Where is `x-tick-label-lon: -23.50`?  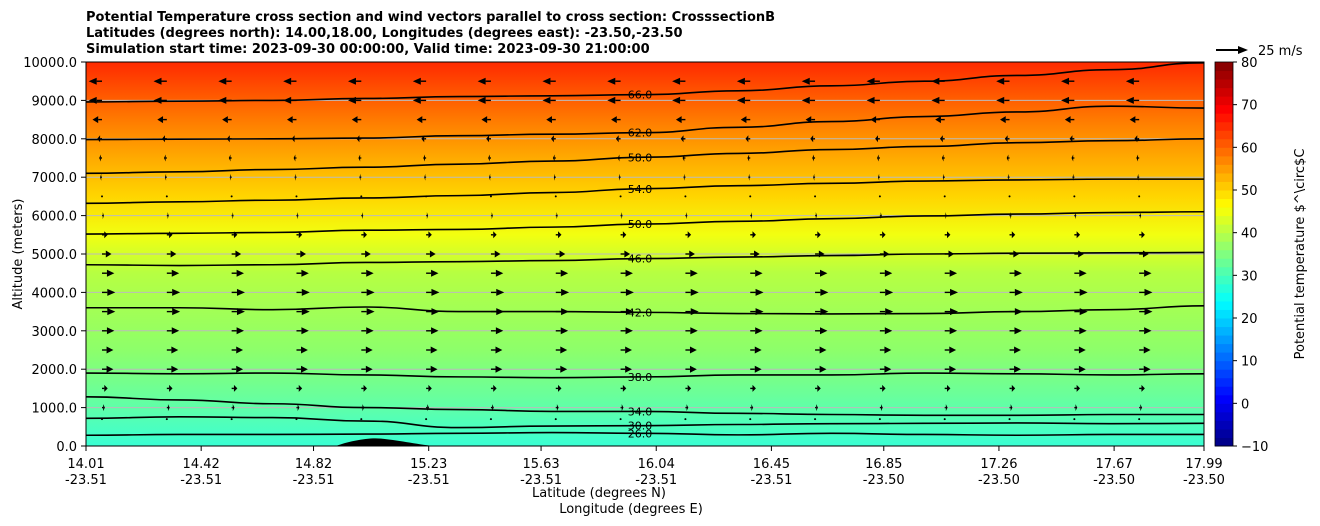 x-tick-label-lon: -23.50 is located at coordinates (1204, 480).